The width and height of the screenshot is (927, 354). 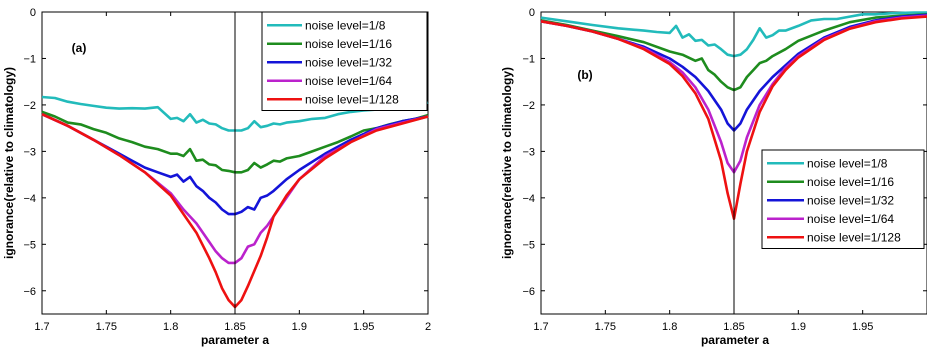 What do you see at coordinates (79, 48) in the screenshot?
I see `panel-label: (a)` at bounding box center [79, 48].